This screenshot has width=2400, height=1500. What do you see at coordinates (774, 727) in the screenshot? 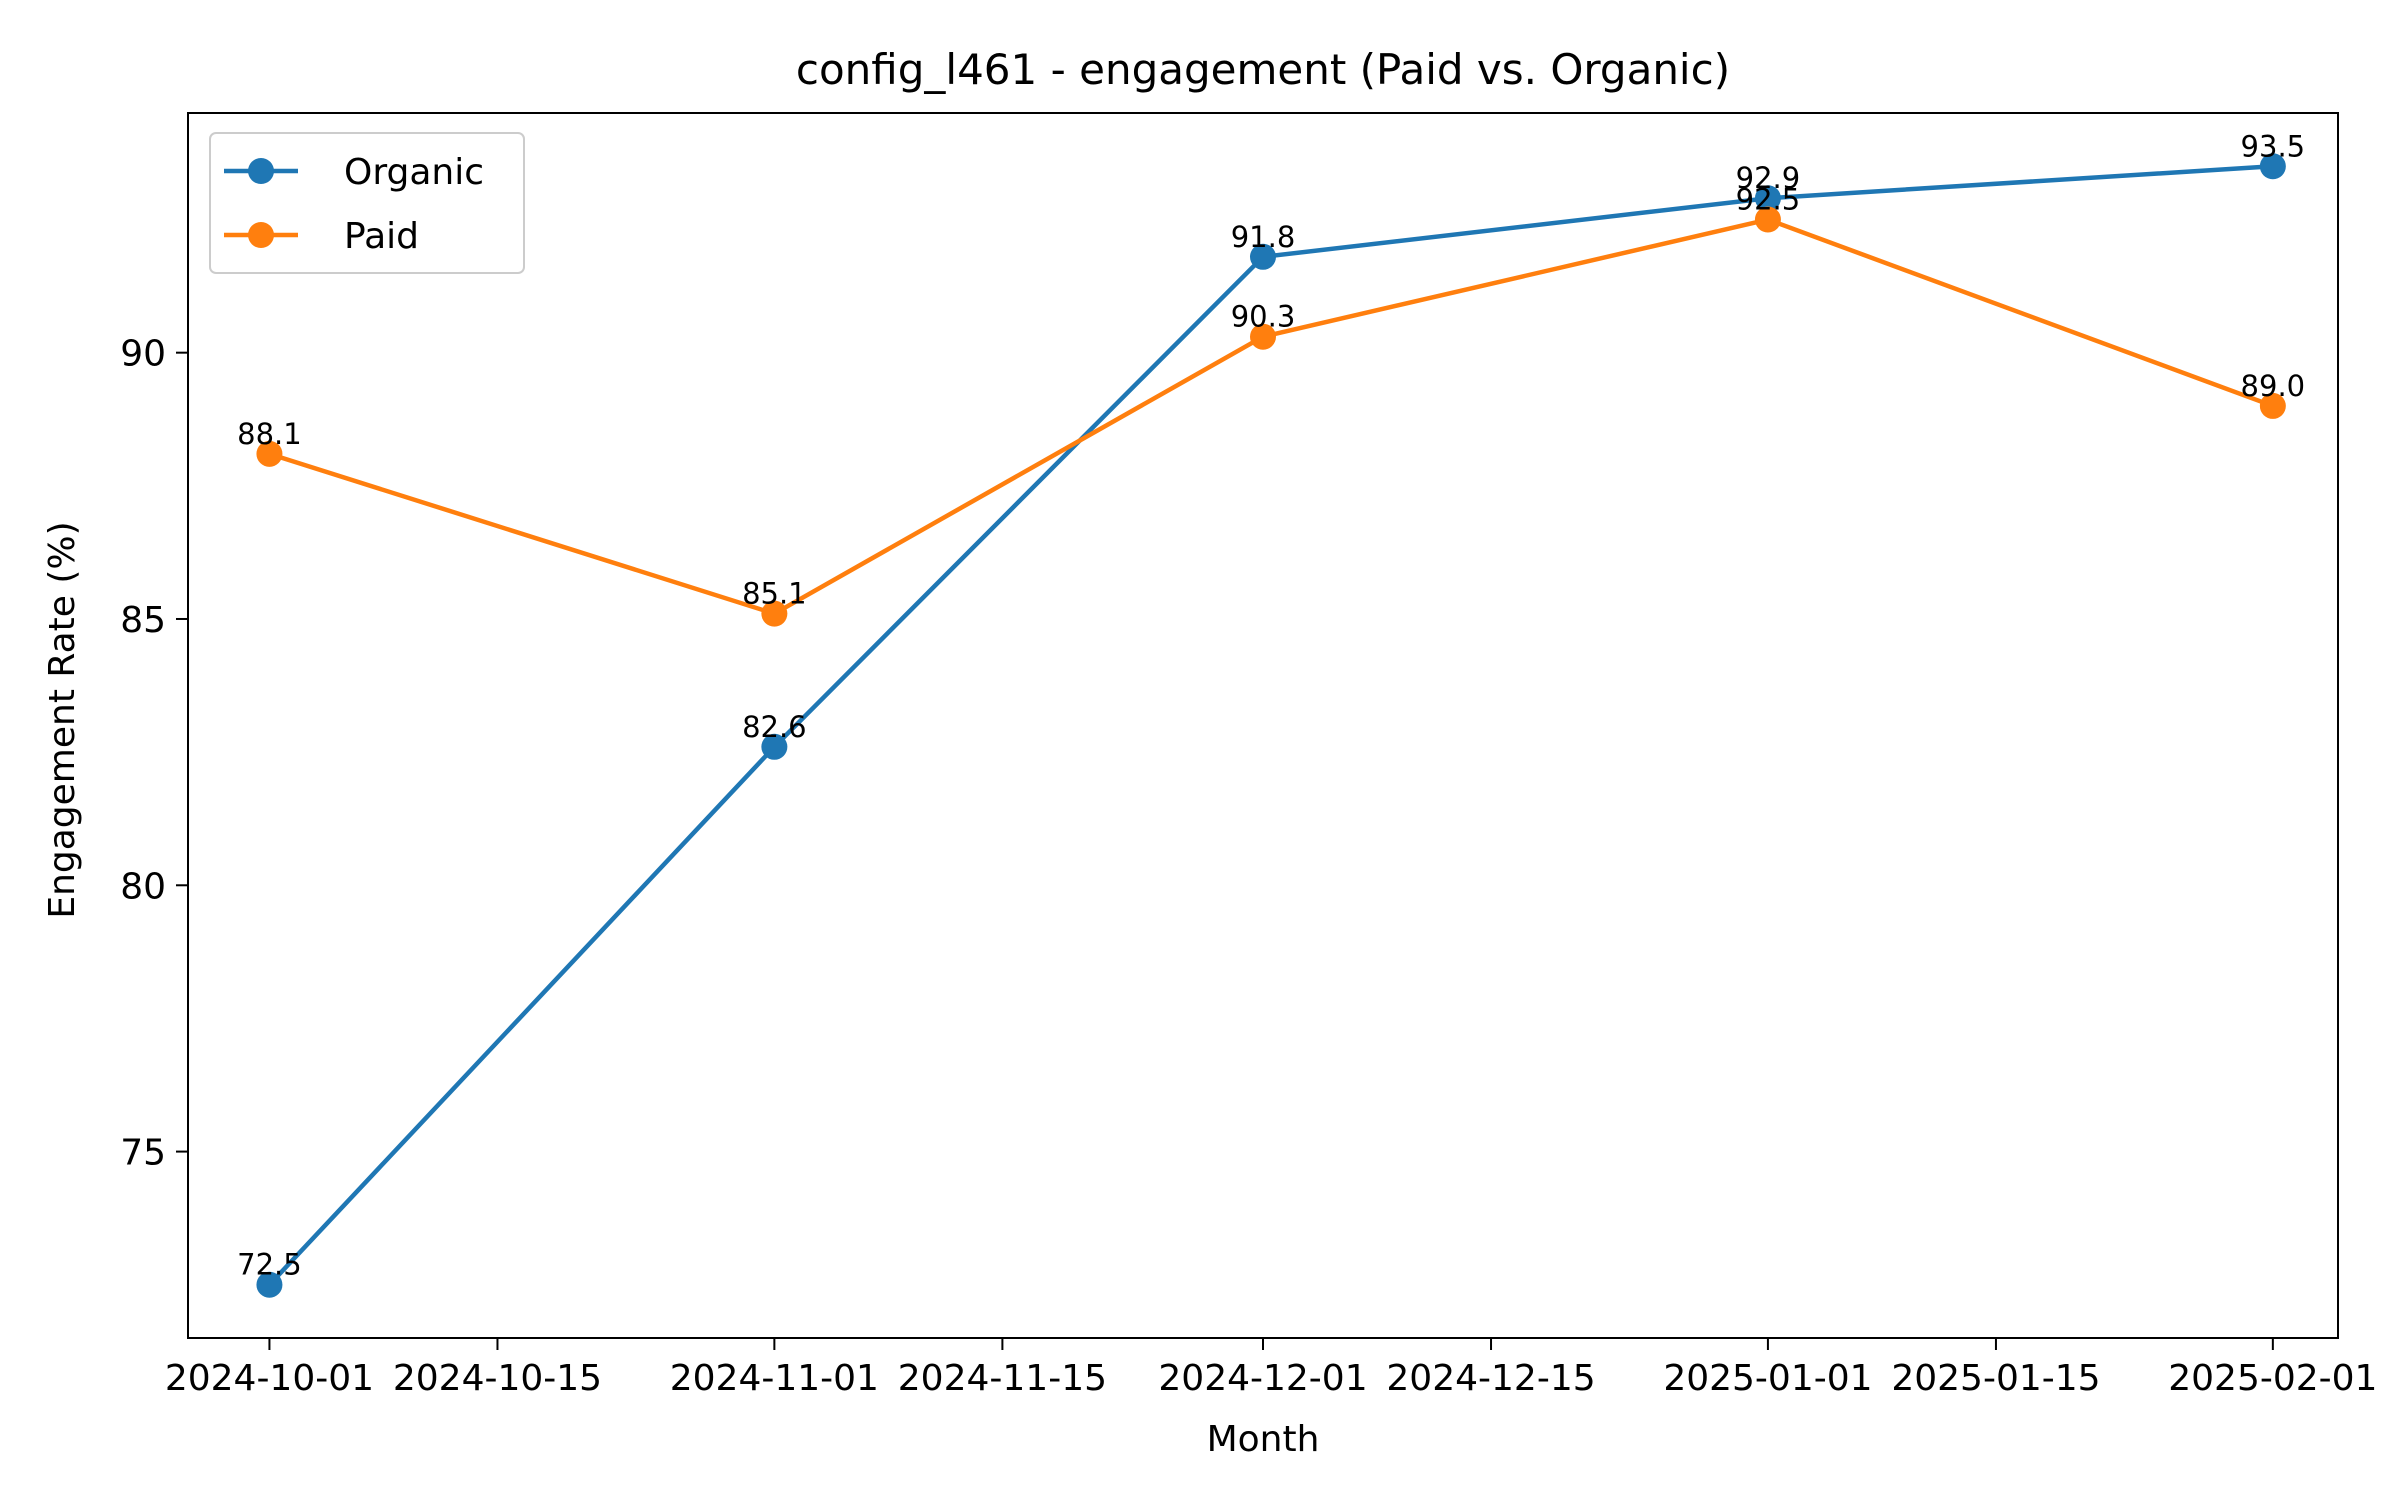
I see `organic-data-label: 82.6` at bounding box center [774, 727].